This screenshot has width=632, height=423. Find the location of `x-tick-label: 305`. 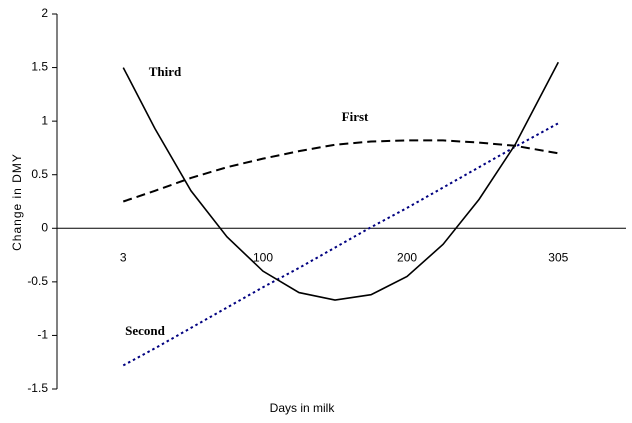

x-tick-label: 305 is located at coordinates (558, 257).